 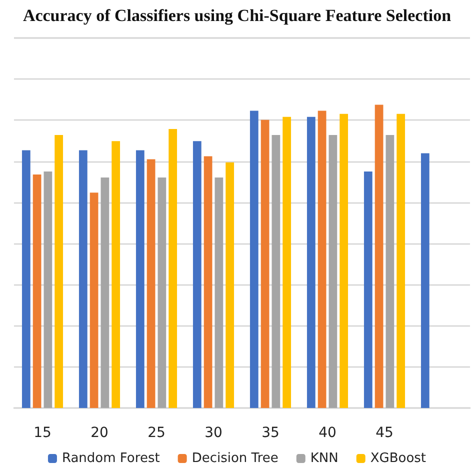 What do you see at coordinates (99, 433) in the screenshot?
I see `x-tick-label: 20` at bounding box center [99, 433].